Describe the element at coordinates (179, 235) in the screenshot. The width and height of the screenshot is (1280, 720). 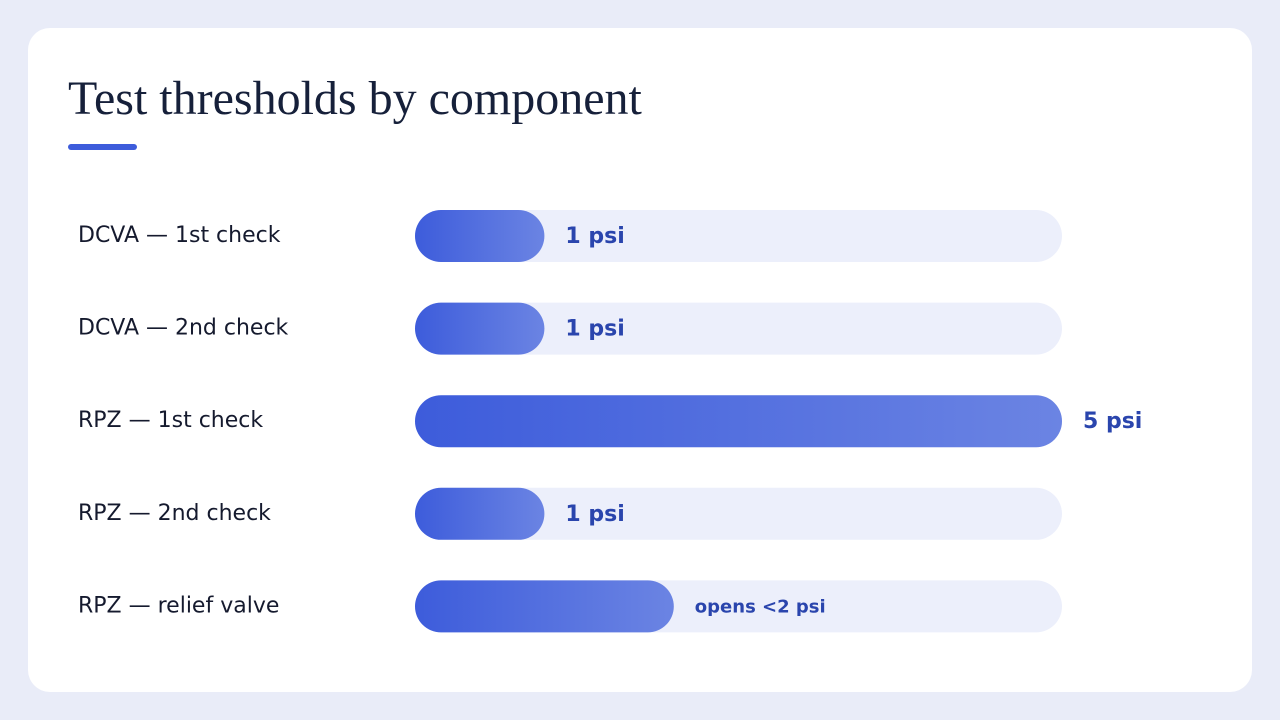
I see `category-label: DCVA — 1st check` at that location.